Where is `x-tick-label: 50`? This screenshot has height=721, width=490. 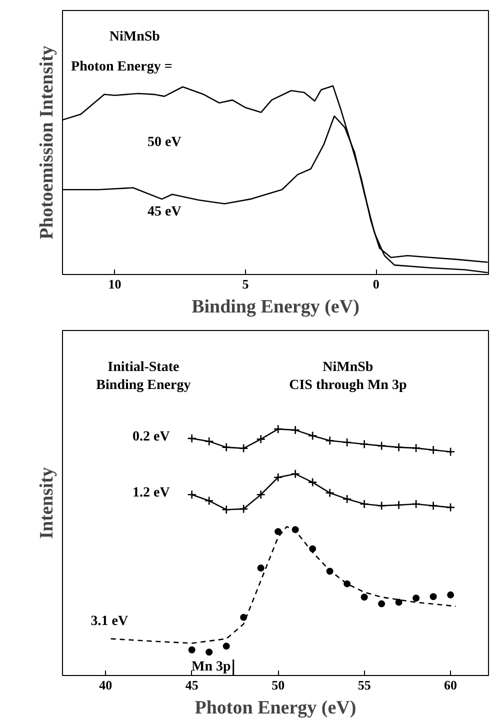
x-tick-label: 50 is located at coordinates (278, 685).